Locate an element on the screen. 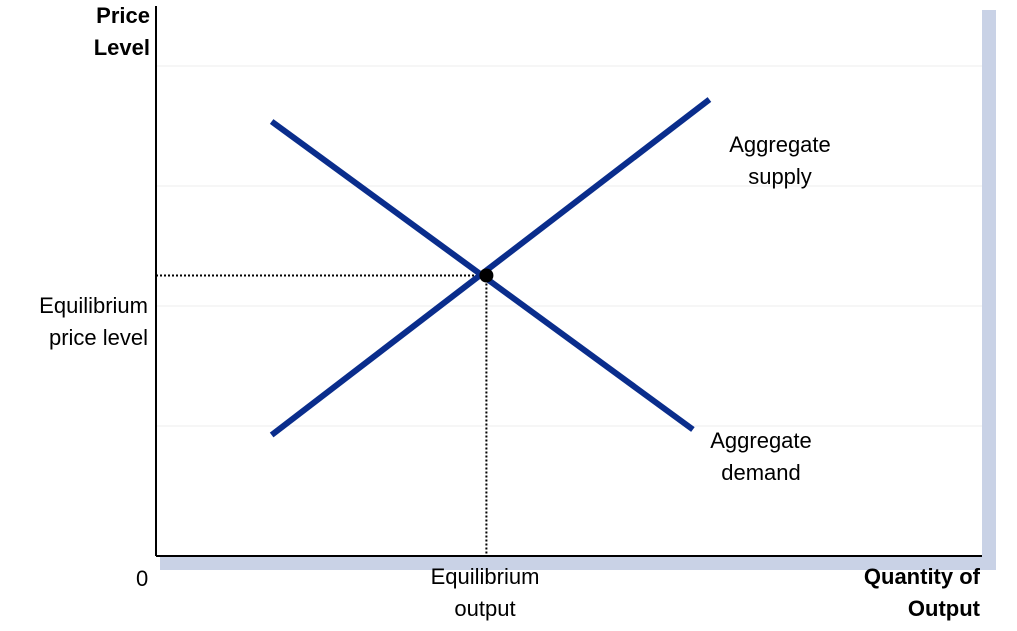 This screenshot has height=631, width=1017. panel-shadow-bottom is located at coordinates (578, 563).